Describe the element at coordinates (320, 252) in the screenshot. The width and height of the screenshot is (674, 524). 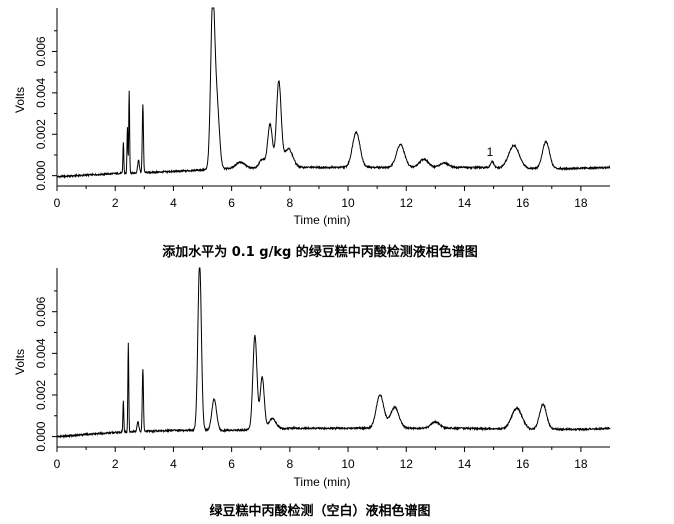
I see `chart-1-caption: 添加水平为 0.1 g/kg 的绿豆糕中丙酸检测液相色谱图` at that location.